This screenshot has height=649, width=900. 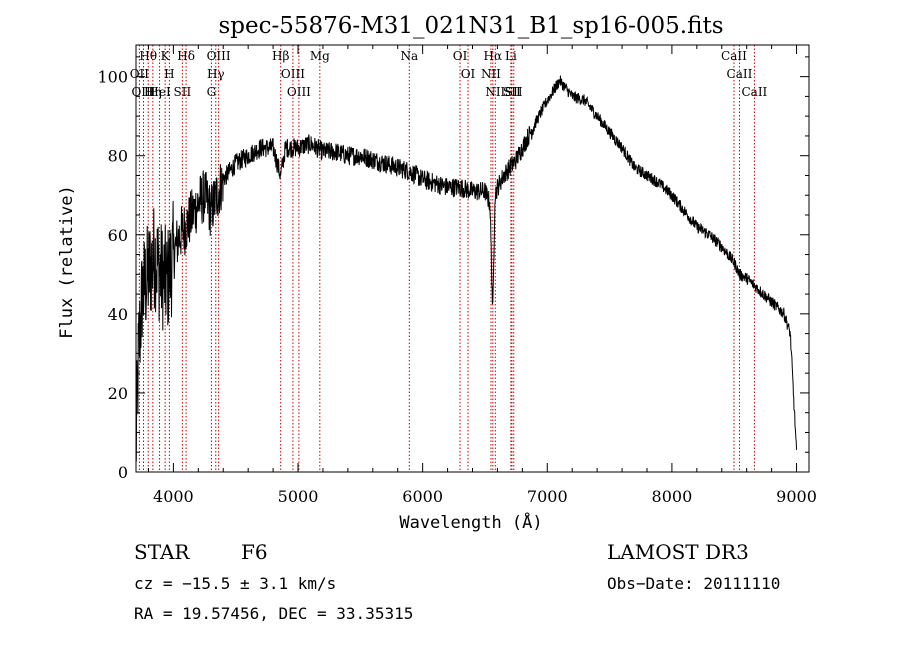 What do you see at coordinates (273, 613) in the screenshot?
I see `coordinates-info: RA = 19.57456, DEC = 33.35315` at bounding box center [273, 613].